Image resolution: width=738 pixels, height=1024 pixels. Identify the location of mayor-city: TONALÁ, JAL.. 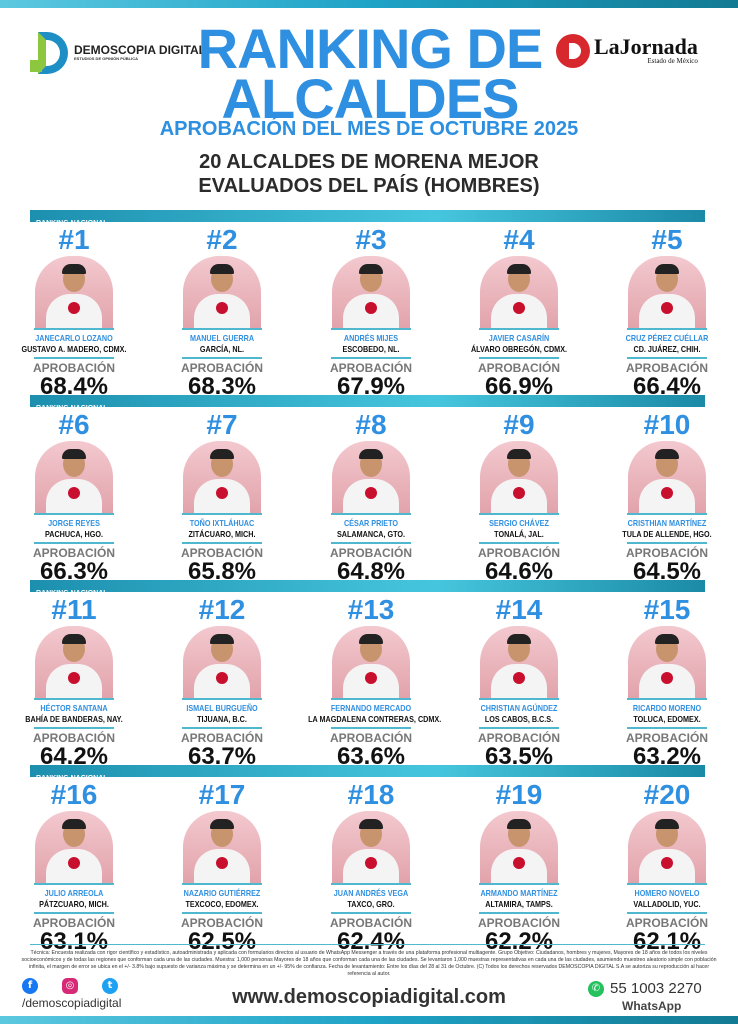
(519, 534).